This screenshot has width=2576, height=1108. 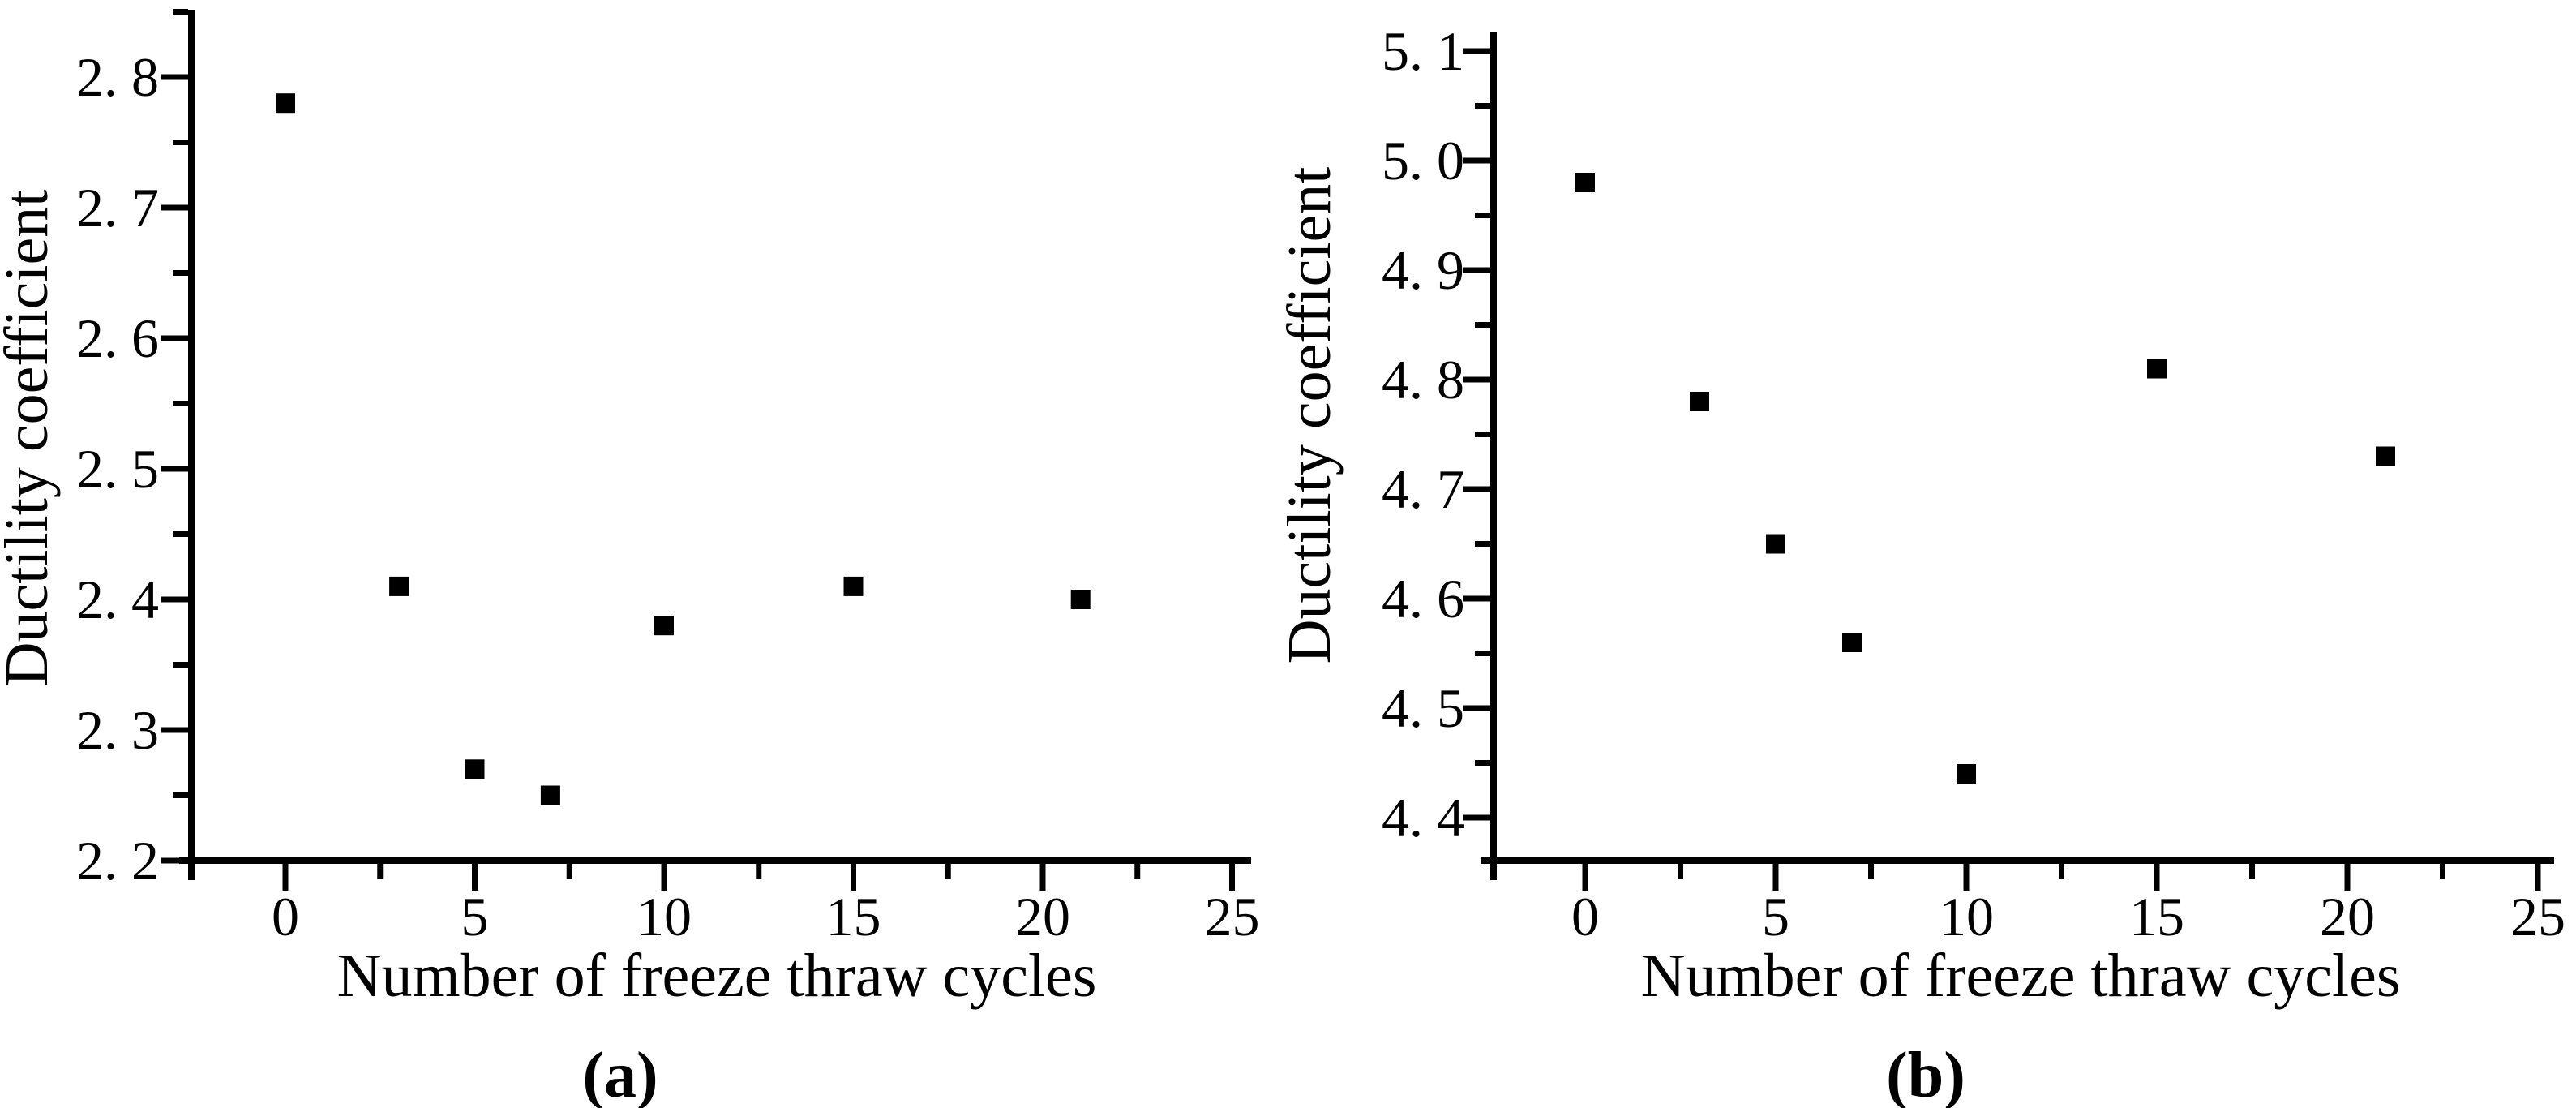 What do you see at coordinates (1423, 708) in the screenshot?
I see `y-tick-label: 4. 5` at bounding box center [1423, 708].